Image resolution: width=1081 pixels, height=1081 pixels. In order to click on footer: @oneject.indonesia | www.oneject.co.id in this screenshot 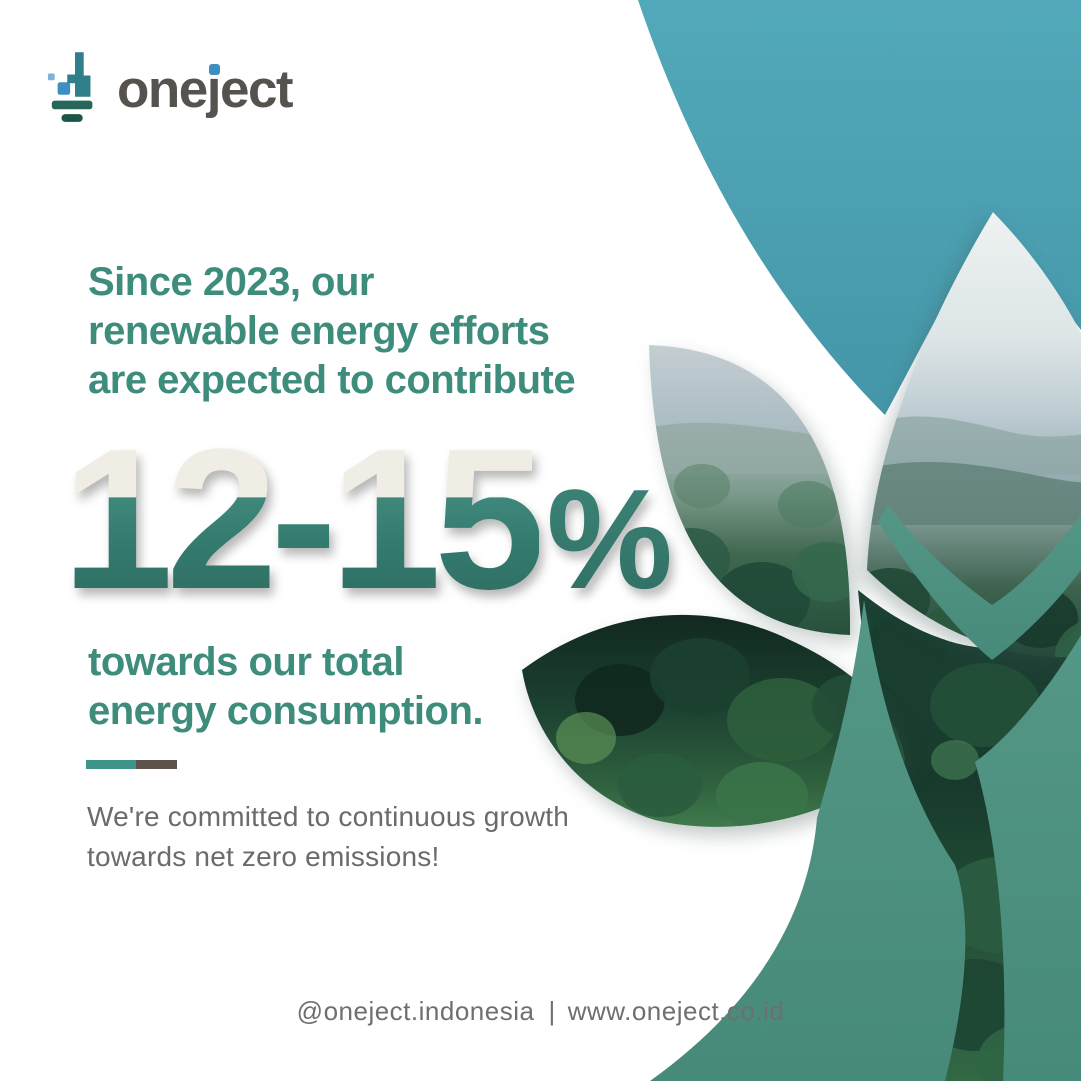, I will do `click(540, 1011)`.